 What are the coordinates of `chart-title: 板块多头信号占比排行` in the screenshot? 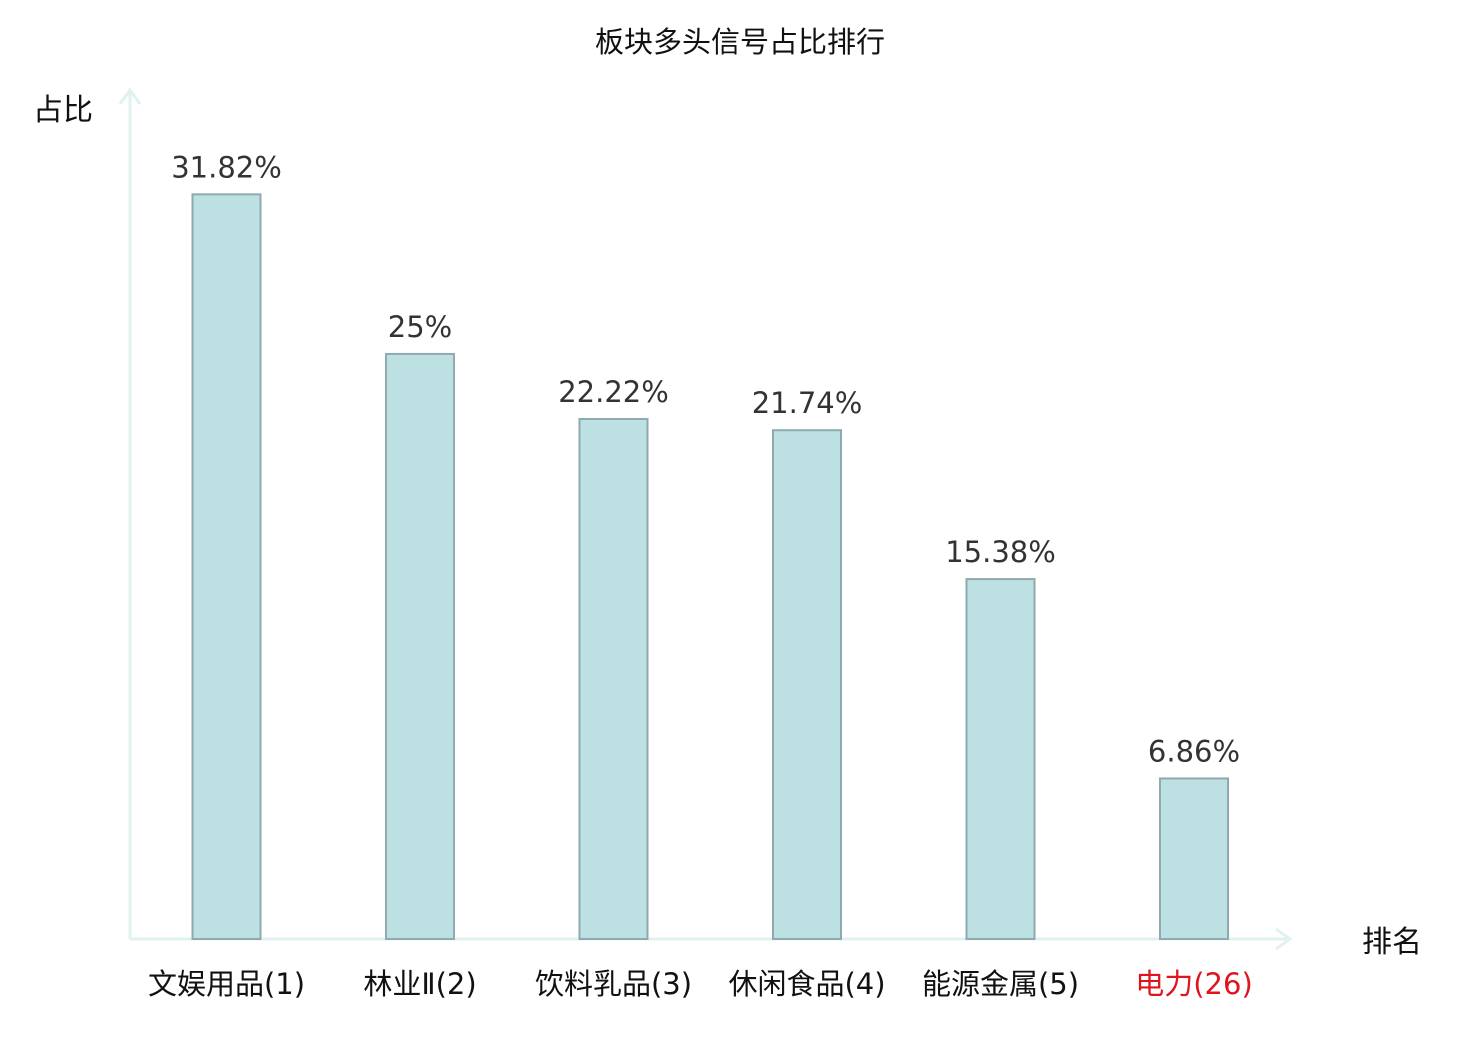 It's located at (740, 42).